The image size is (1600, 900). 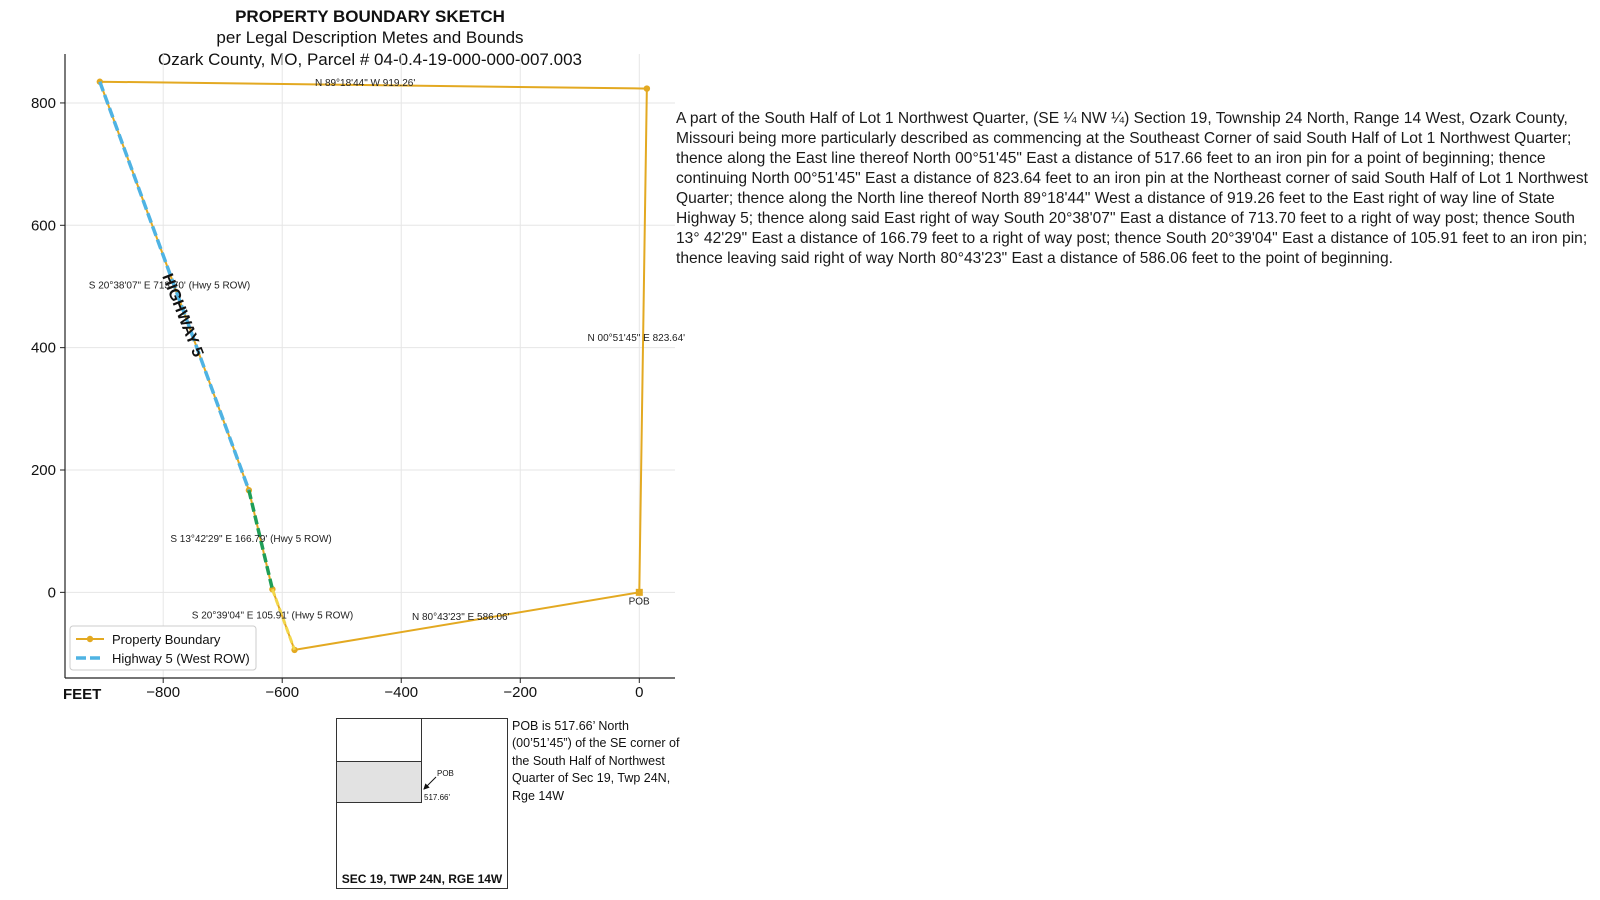 I want to click on highway-5-row-line, so click(x=174, y=286).